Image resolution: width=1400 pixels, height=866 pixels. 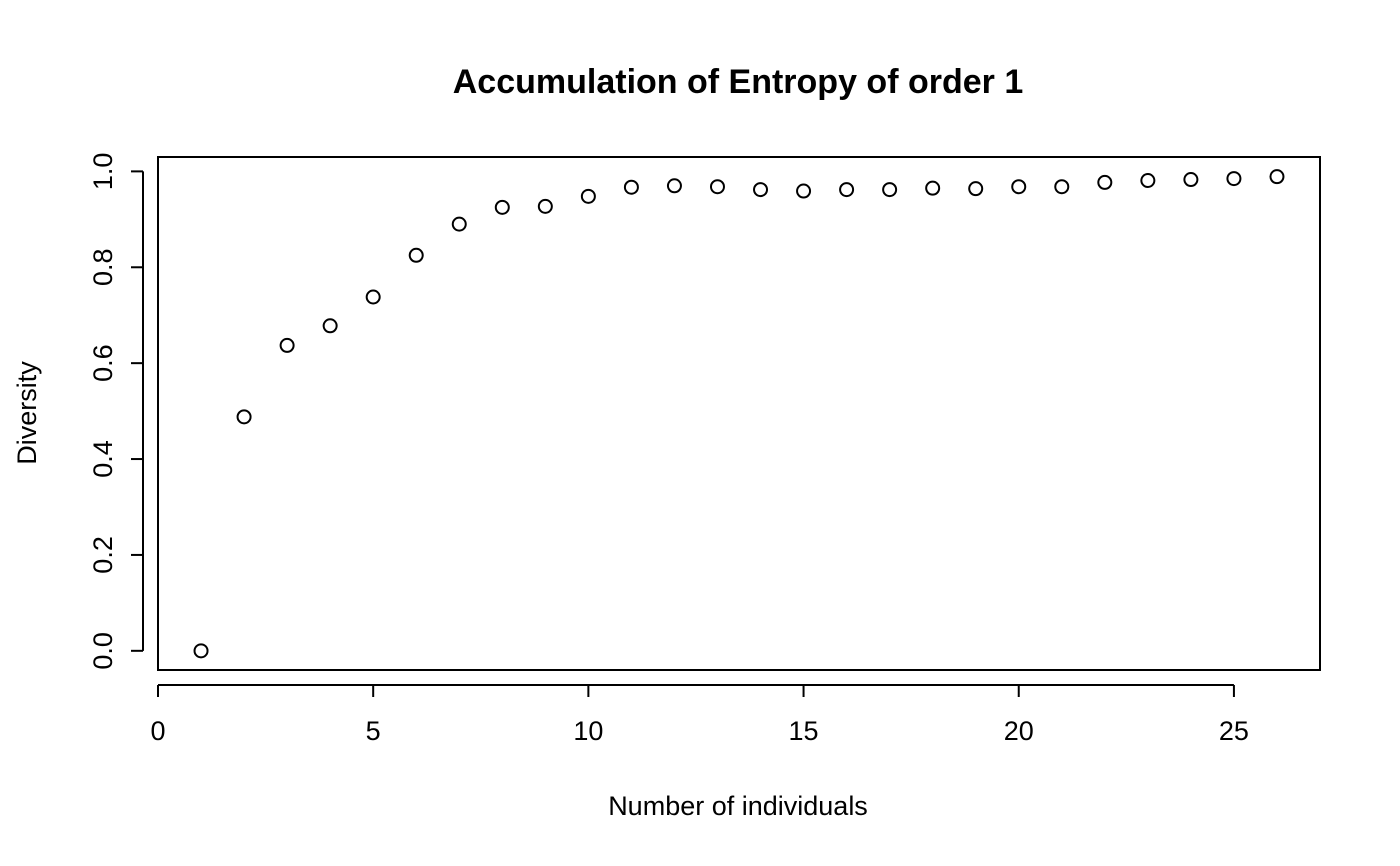 I want to click on y-tick-label: 0.2, so click(x=103, y=555).